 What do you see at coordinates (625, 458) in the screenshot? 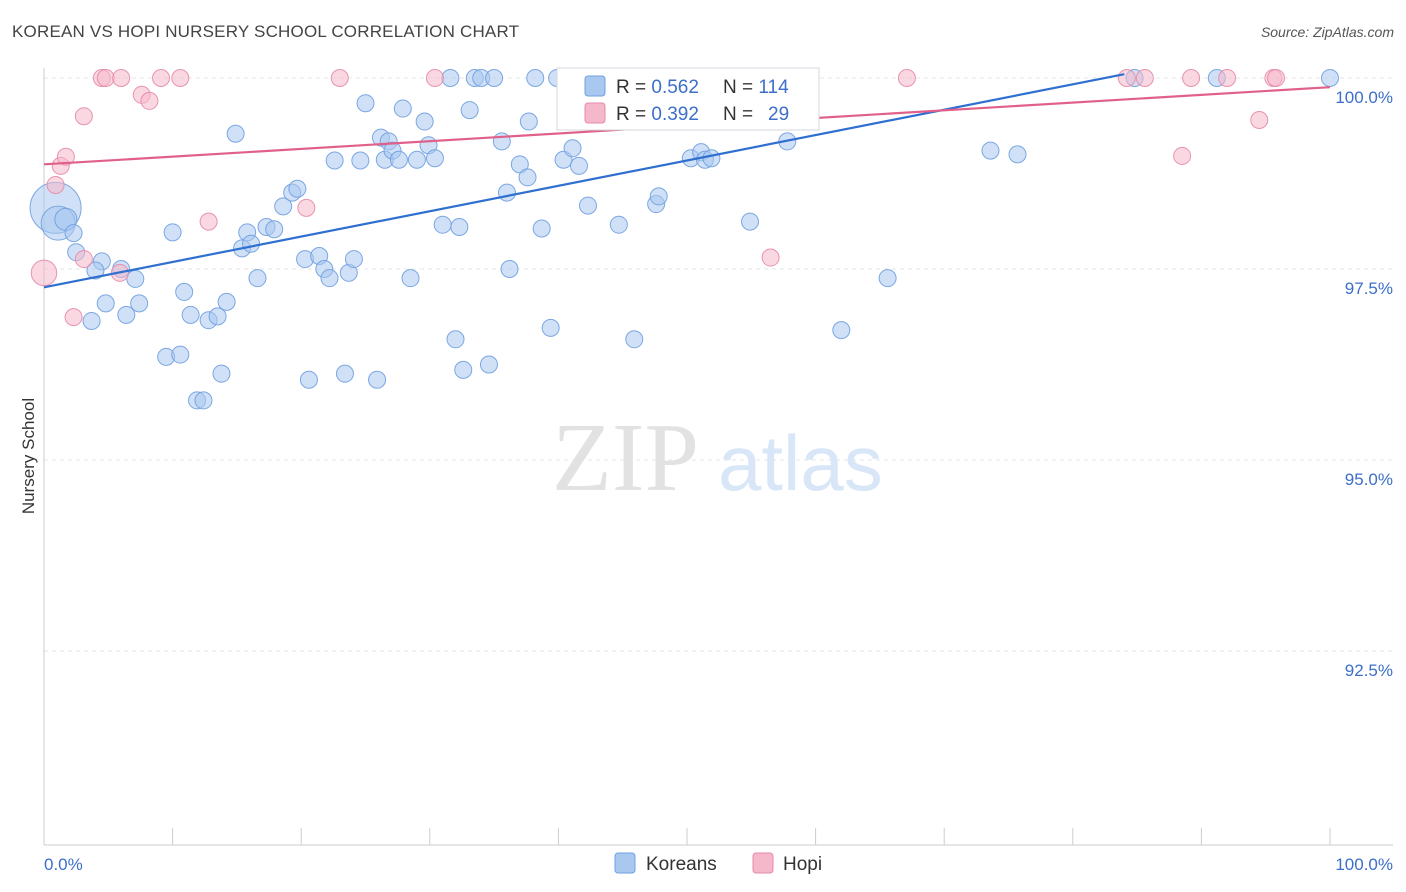
I see `watermark-zip: ZIP` at bounding box center [625, 458].